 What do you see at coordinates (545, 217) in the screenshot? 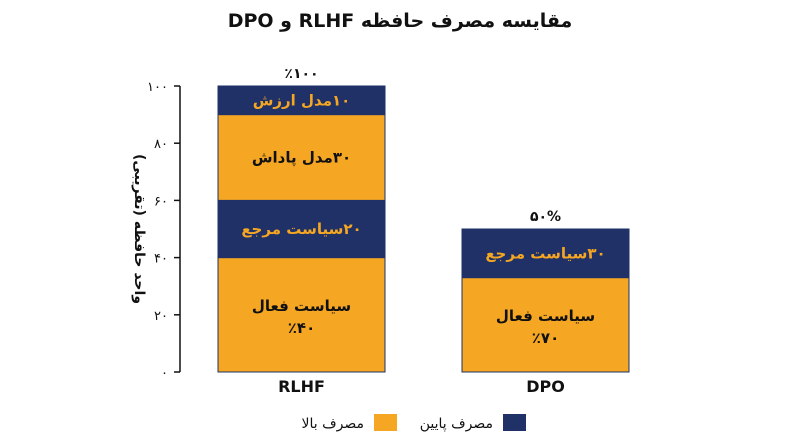
I see `bar-total-label: ۵۰%` at bounding box center [545, 217].